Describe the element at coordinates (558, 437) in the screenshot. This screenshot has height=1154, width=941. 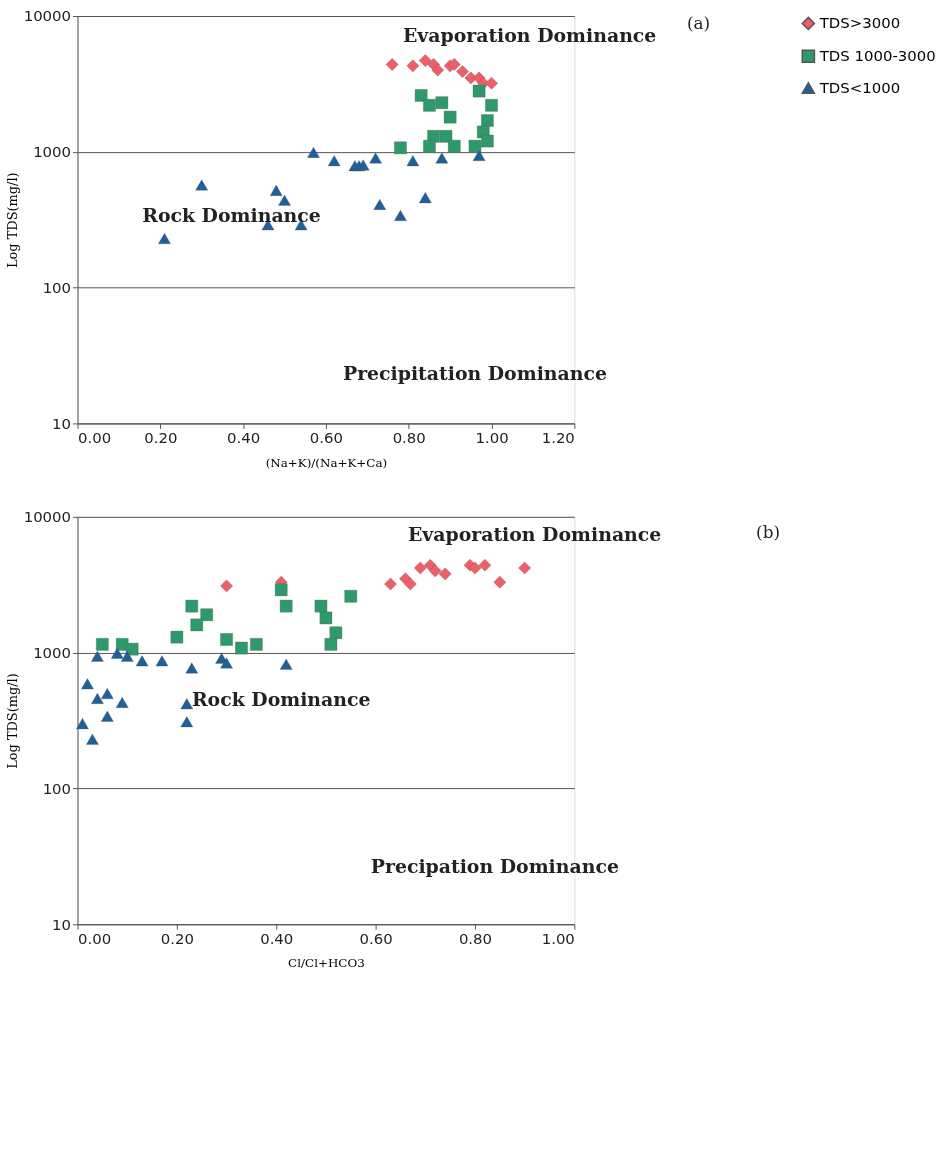
I see `x-tick-label: 1.20` at that location.